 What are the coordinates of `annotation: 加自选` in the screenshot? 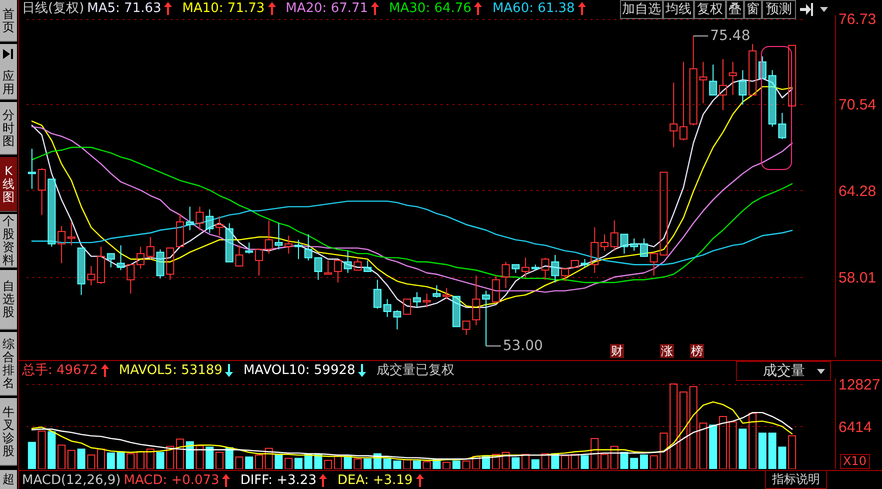 It's located at (641, 9).